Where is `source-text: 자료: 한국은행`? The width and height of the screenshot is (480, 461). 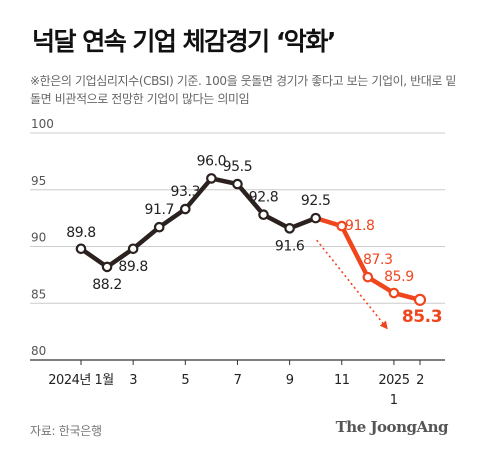
source-text: 자료: 한국은행 is located at coordinates (66, 431).